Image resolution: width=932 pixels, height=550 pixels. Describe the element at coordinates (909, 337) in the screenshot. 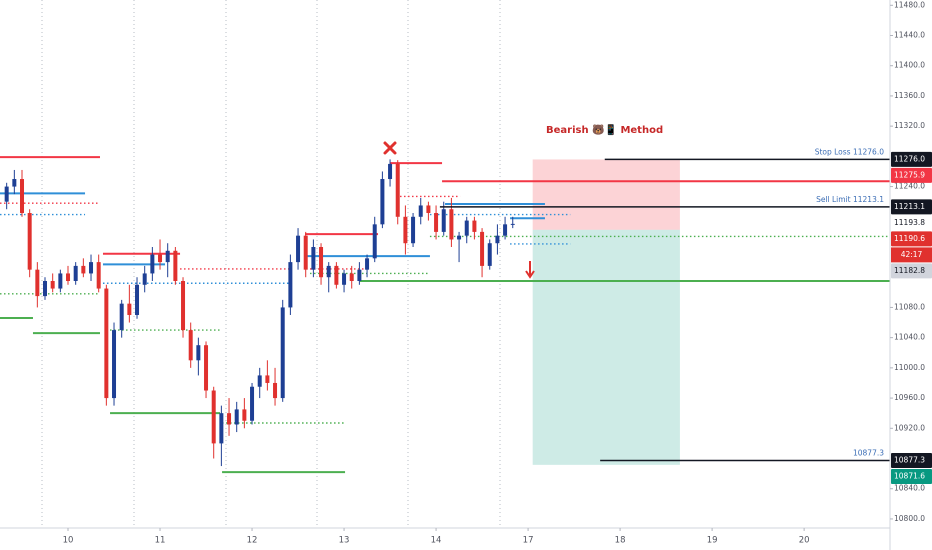

I see `y-tick-label: 11040.0` at that location.